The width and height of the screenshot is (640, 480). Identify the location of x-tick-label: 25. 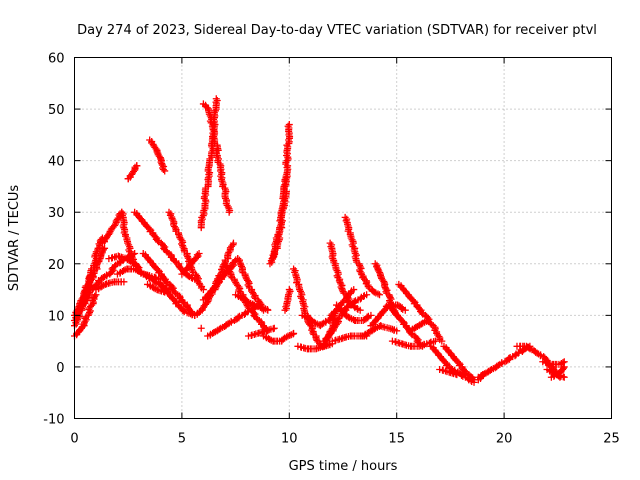
(611, 439).